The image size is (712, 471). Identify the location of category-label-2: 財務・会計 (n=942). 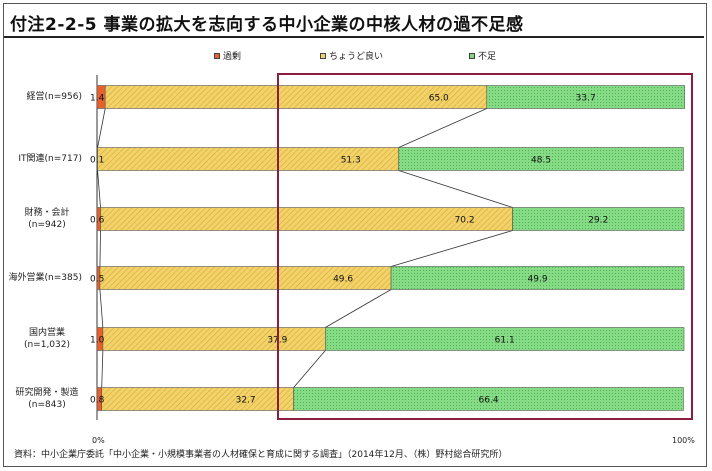
(47, 219).